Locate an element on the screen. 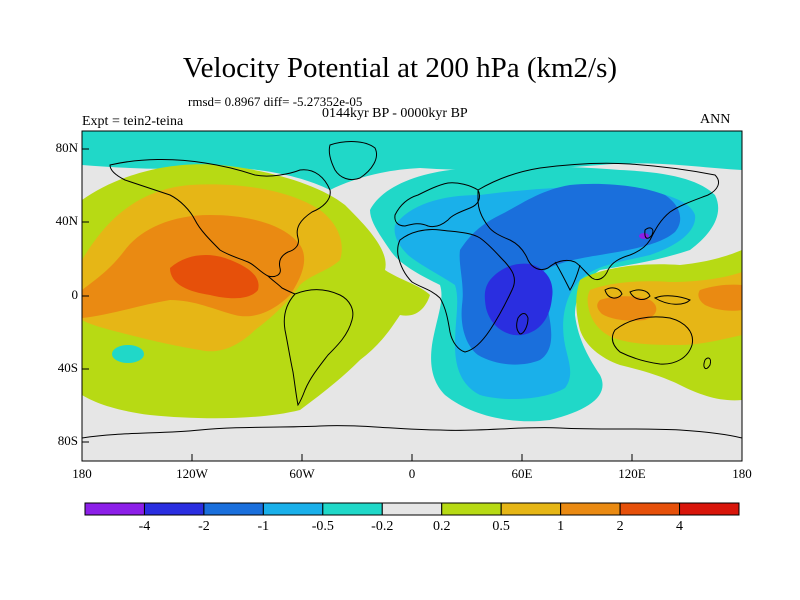  colorbar-label: 0.5 is located at coordinates (501, 526).